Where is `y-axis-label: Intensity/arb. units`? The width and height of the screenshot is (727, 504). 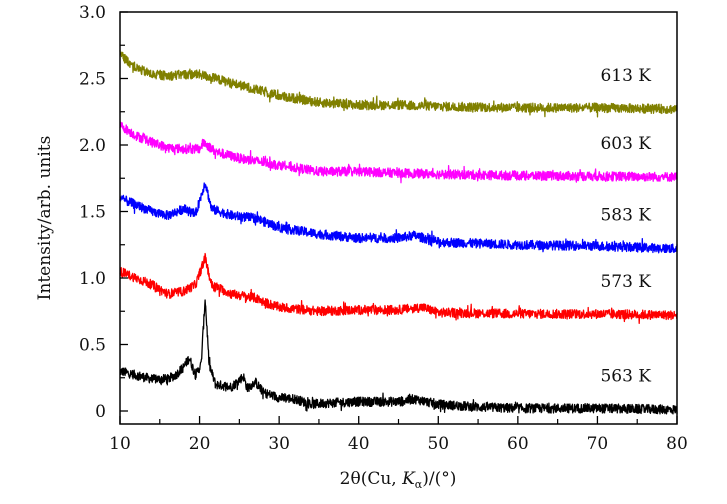 y-axis-label: Intensity/arb. units is located at coordinates (45, 218).